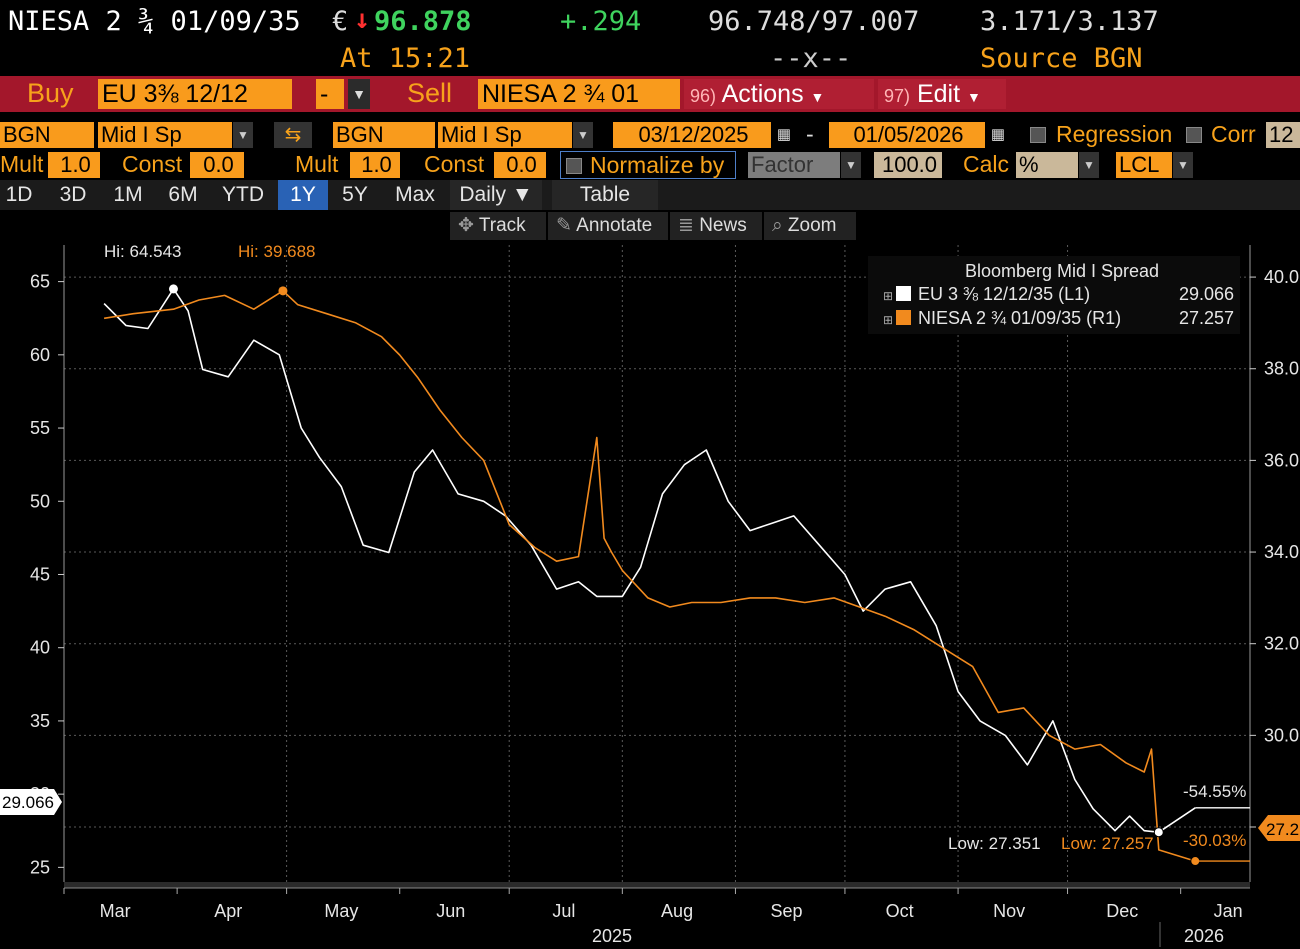 This screenshot has width=1300, height=949. I want to click on year-label-2026: 2026, so click(1204, 936).